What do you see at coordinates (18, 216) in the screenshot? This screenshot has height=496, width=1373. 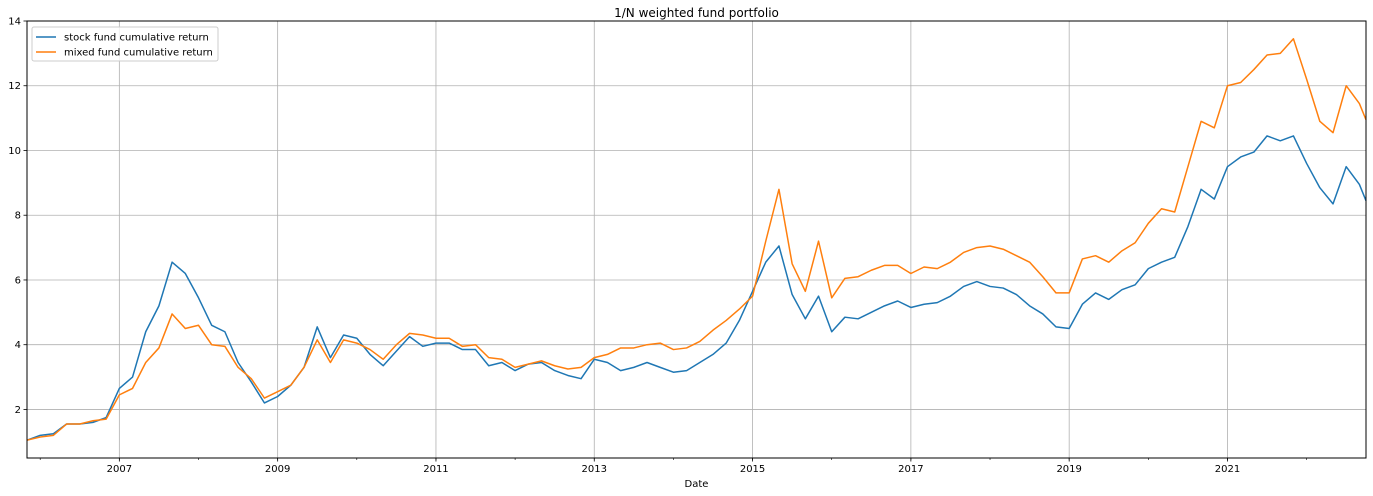 I see `y-tick-label: 8` at bounding box center [18, 216].